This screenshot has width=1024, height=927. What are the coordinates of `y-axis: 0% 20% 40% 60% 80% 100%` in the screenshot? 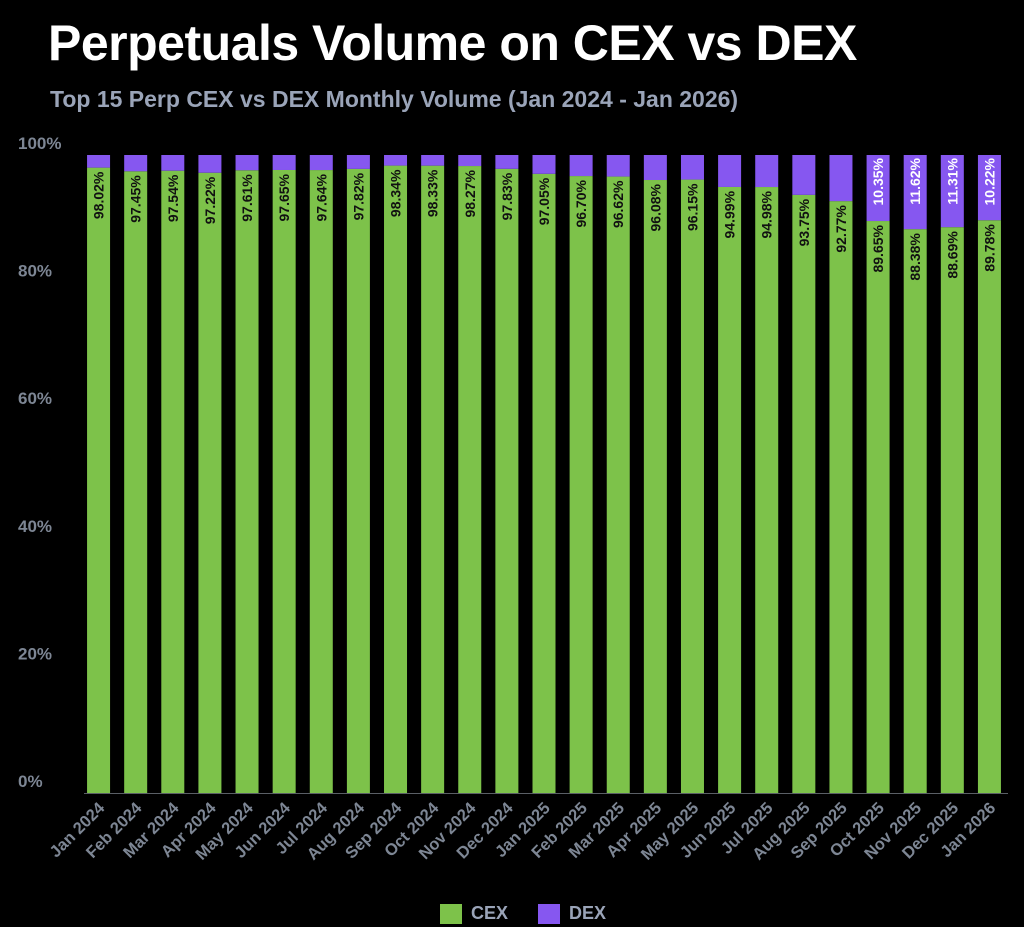 It's located at (39, 462).